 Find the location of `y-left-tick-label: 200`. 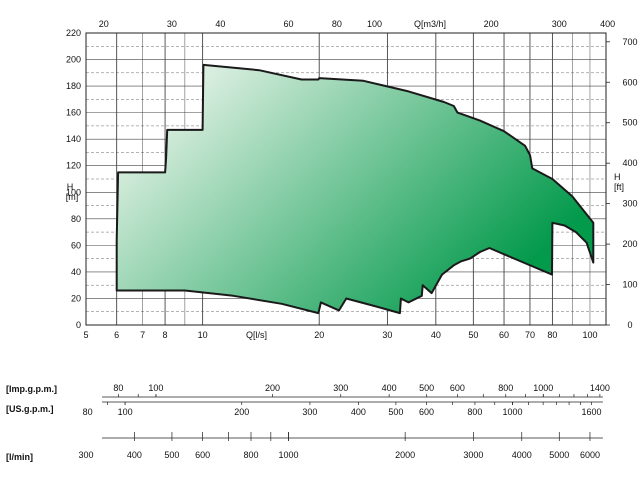

y-left-tick-label: 200 is located at coordinates (73, 60).